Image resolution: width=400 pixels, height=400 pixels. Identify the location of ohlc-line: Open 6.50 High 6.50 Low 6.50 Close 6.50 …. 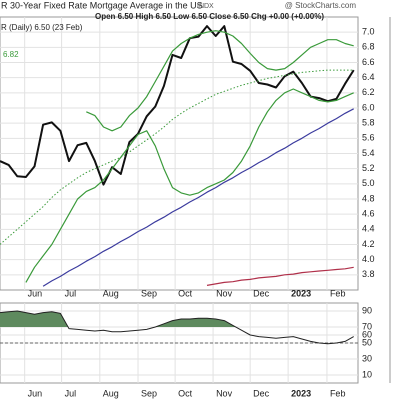
(209, 16).